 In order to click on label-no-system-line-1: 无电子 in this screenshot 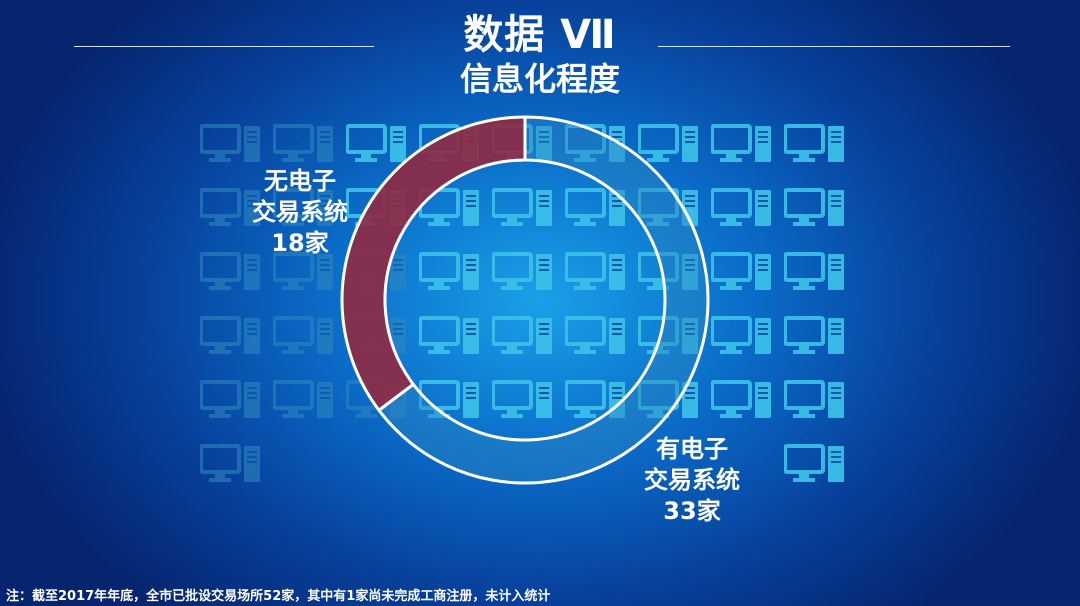, I will do `click(300, 181)`.